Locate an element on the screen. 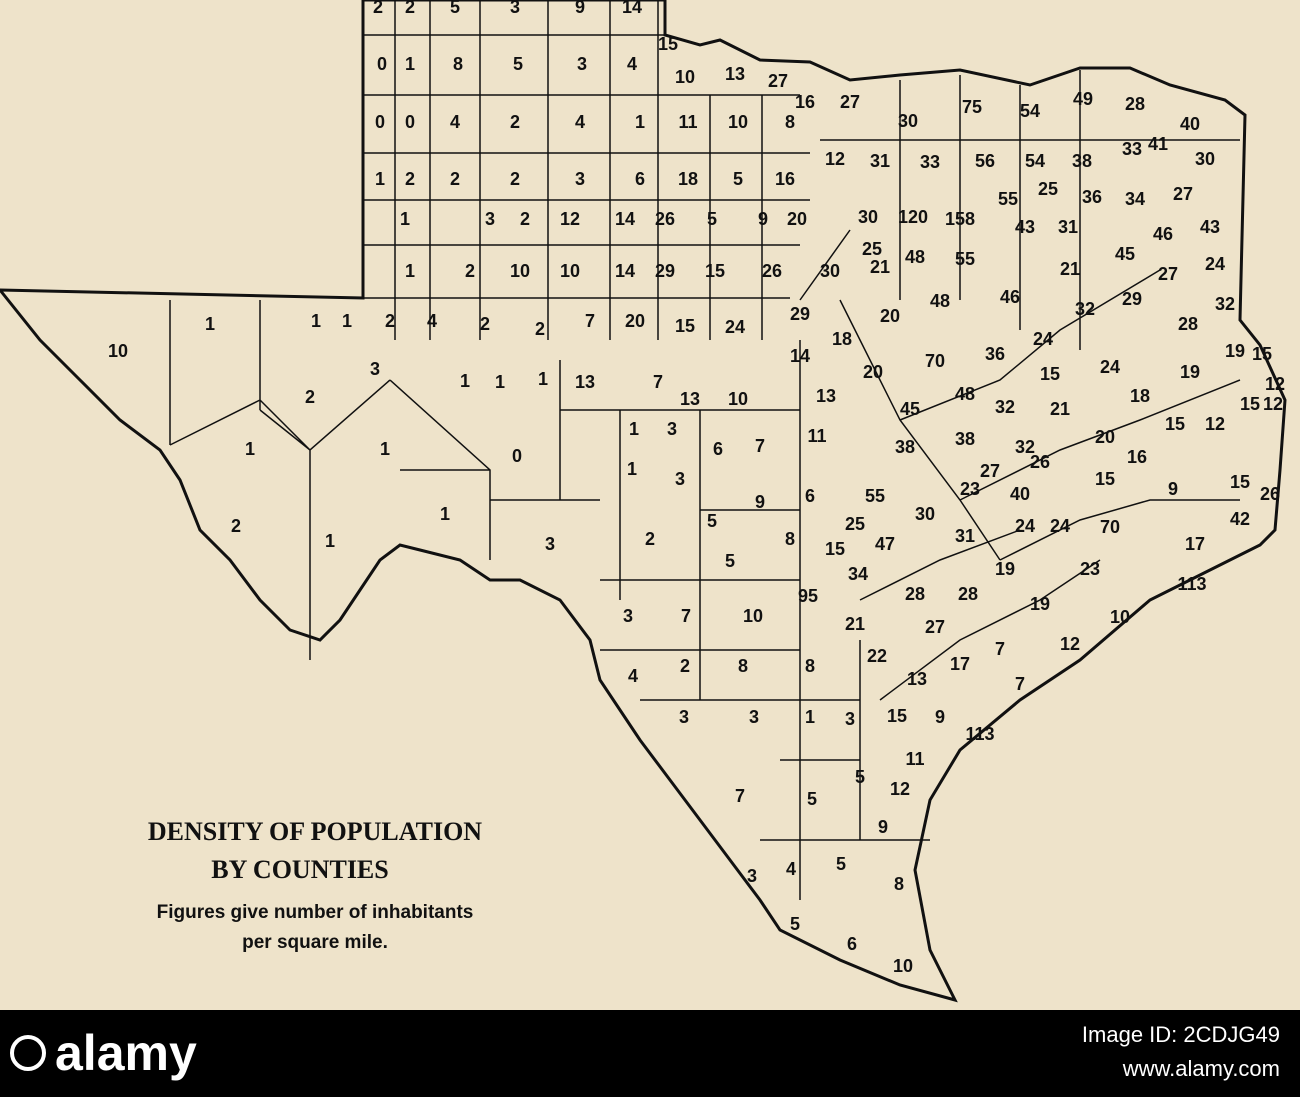 The width and height of the screenshot is (1300, 1097). watermark-url: www.alamy.com is located at coordinates (1201, 1068).